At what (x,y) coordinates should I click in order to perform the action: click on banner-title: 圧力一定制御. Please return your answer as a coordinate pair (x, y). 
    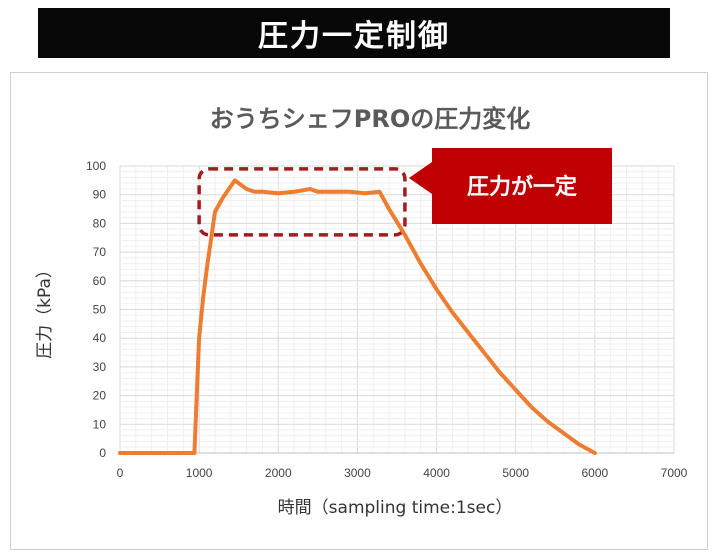
    Looking at the image, I should click on (354, 36).